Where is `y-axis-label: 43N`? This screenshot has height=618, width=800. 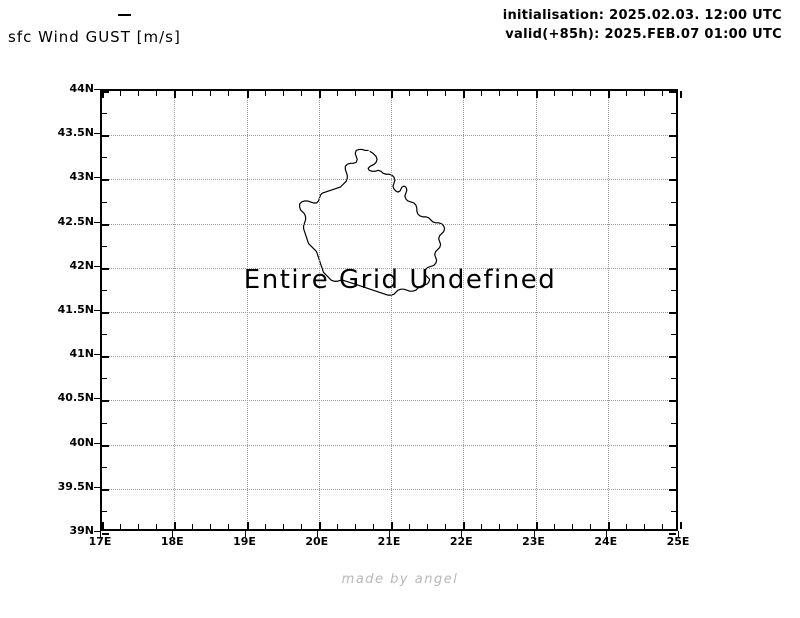 y-axis-label: 43N is located at coordinates (81, 177).